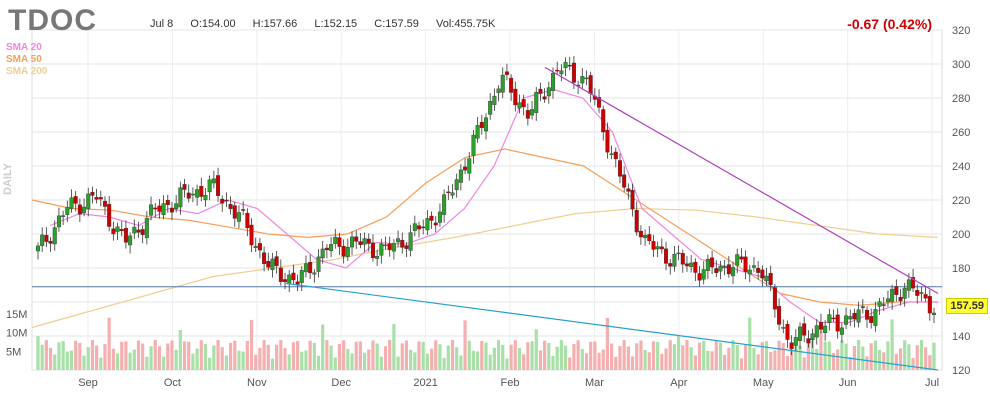 This screenshot has width=990, height=400. I want to click on legend-sma200: SMA 200, so click(27, 71).